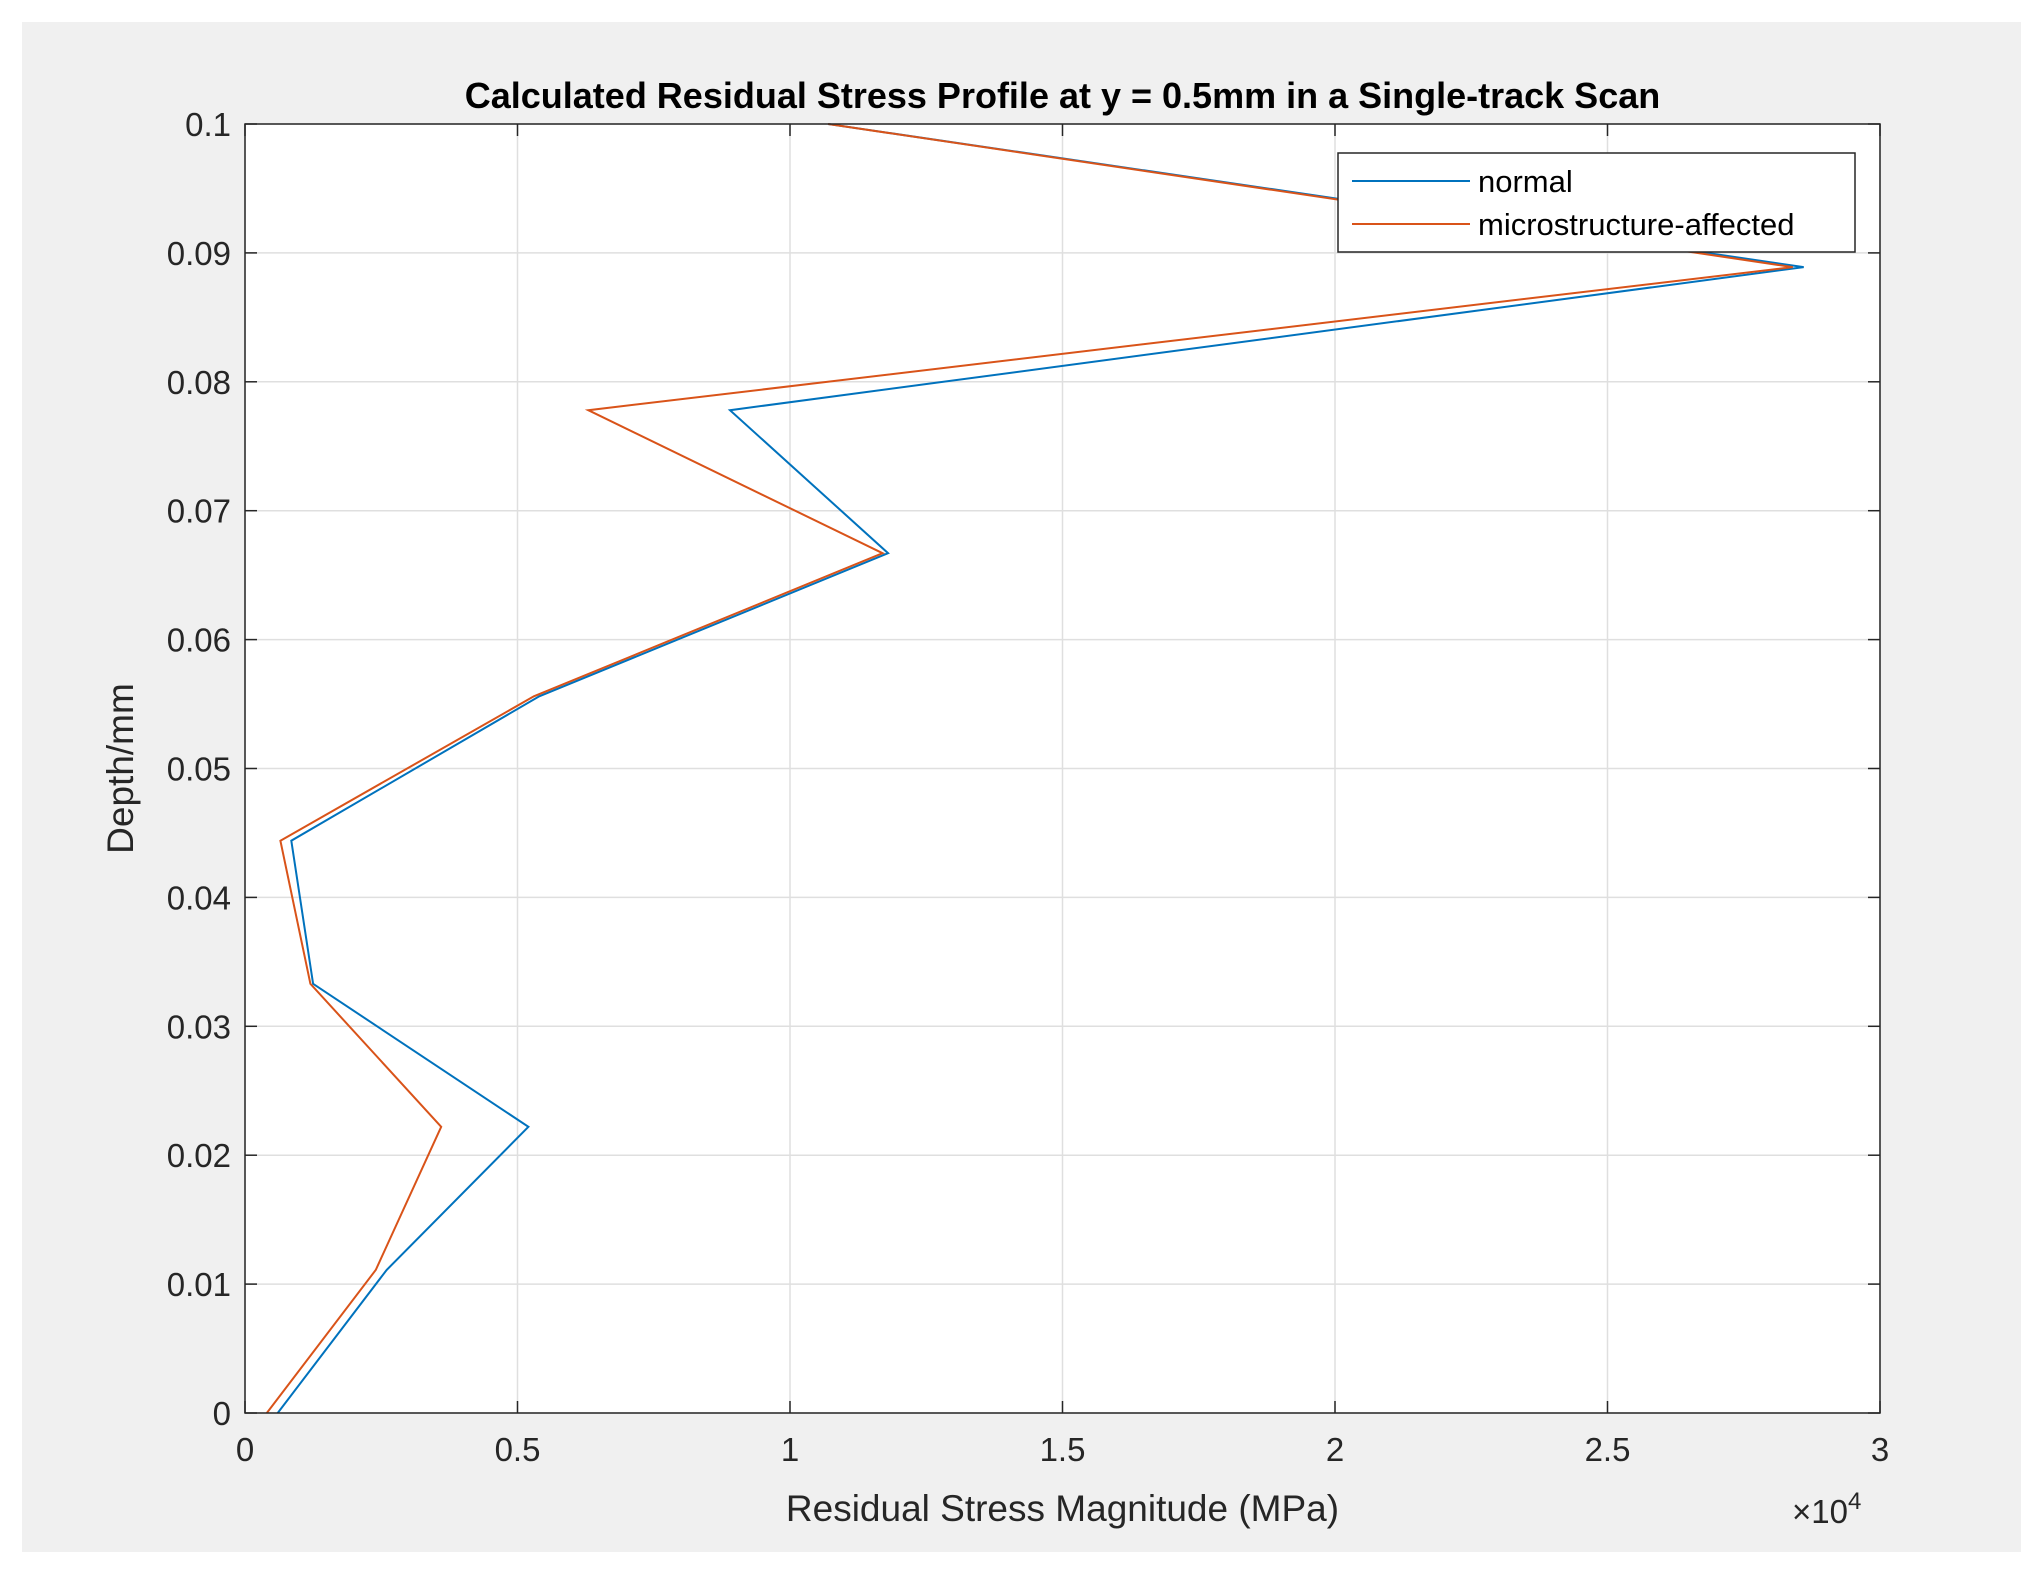 The image size is (2043, 1574). What do you see at coordinates (1335, 1449) in the screenshot?
I see `x-tick-label: 2` at bounding box center [1335, 1449].